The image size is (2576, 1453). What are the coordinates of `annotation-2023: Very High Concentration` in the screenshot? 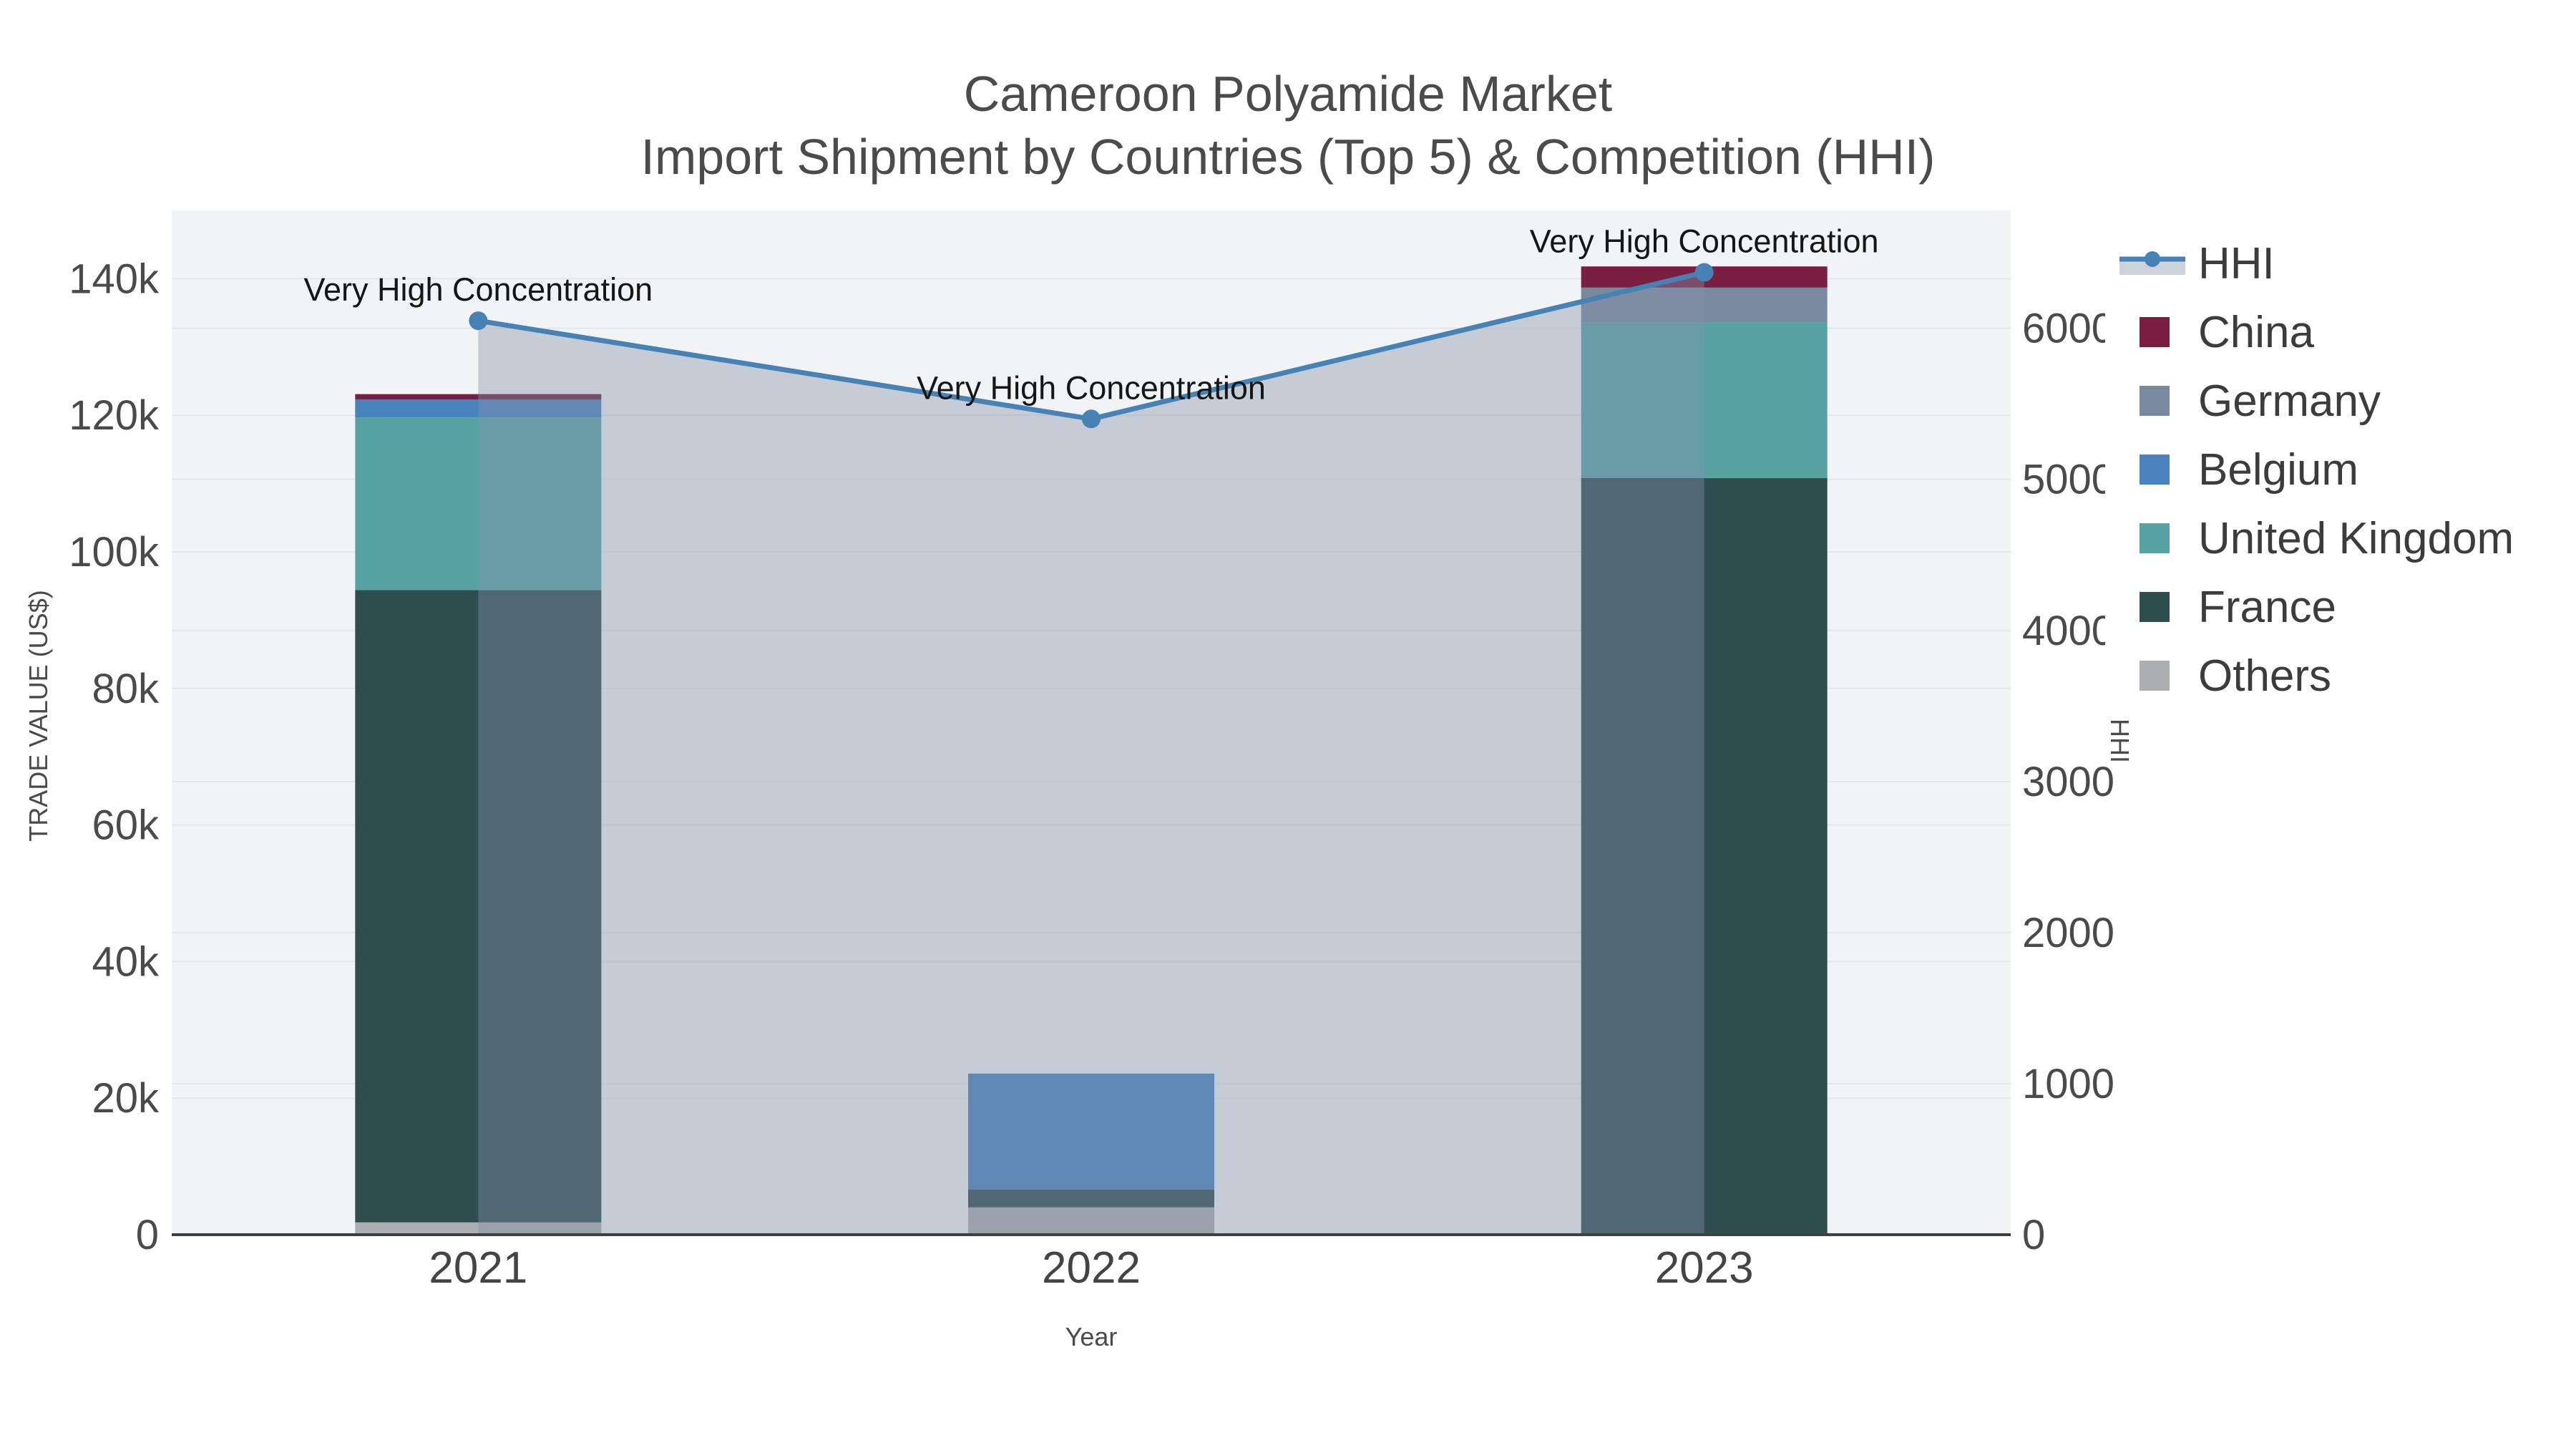 It's located at (1704, 241).